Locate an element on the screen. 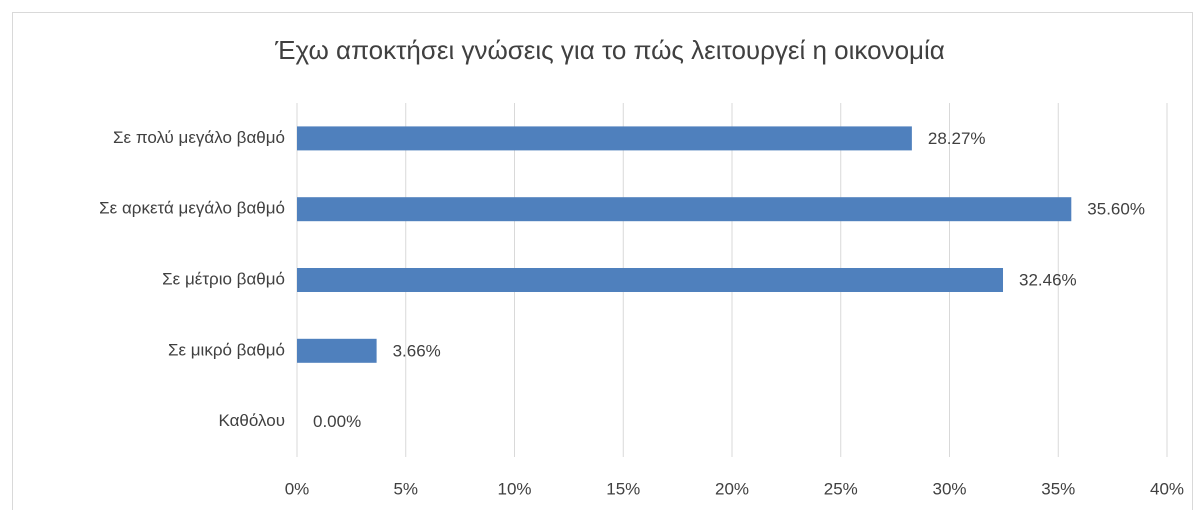  data-label: 0.00% is located at coordinates (337, 421).